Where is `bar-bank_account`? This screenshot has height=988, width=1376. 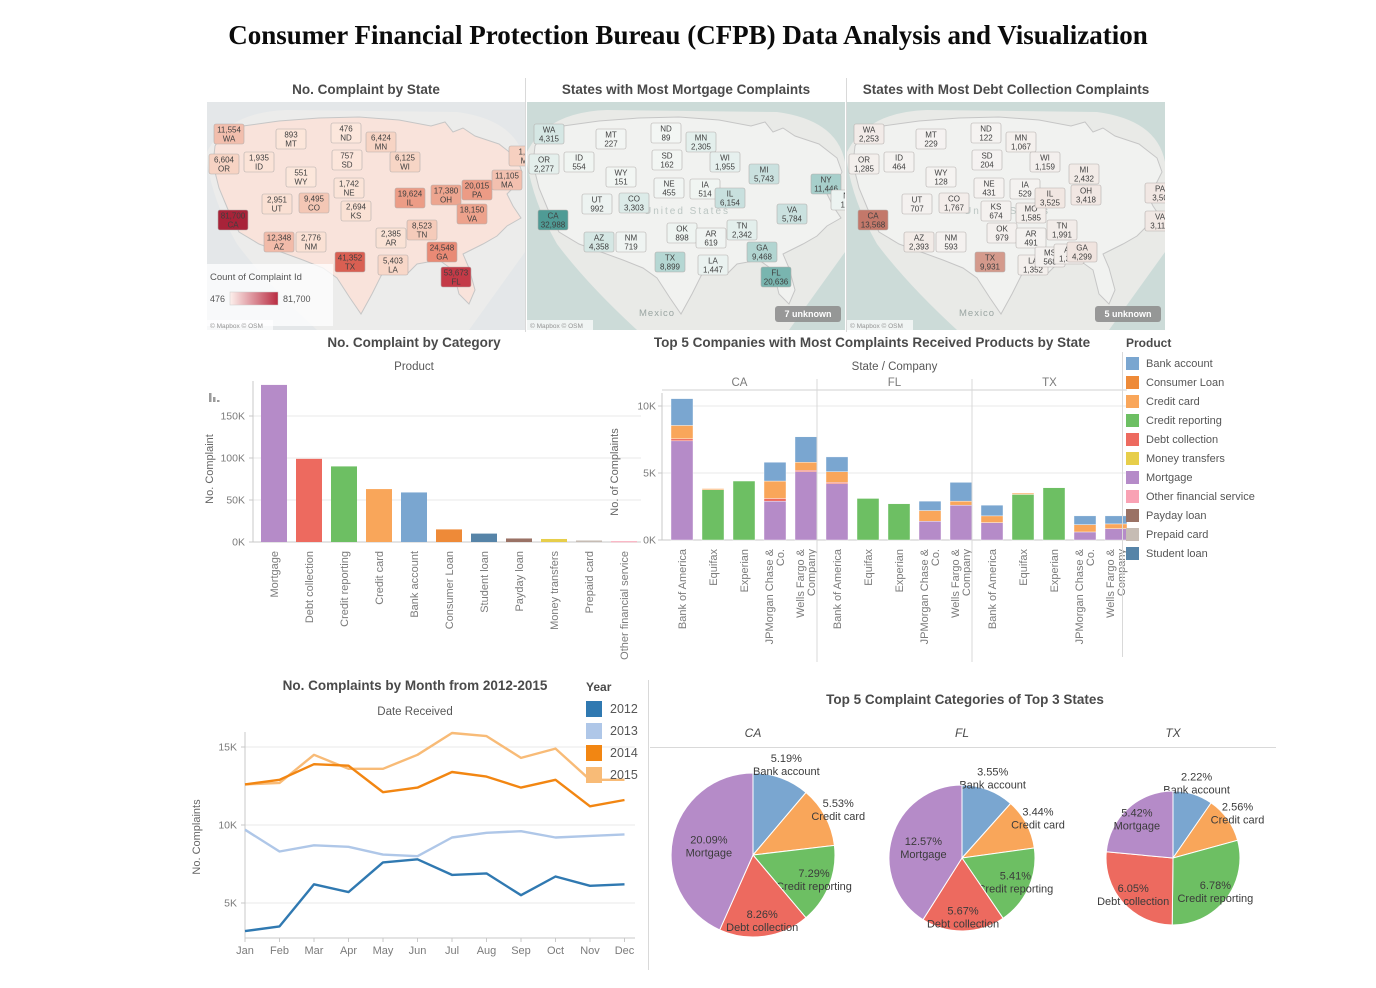 bar-bank_account is located at coordinates (414, 517).